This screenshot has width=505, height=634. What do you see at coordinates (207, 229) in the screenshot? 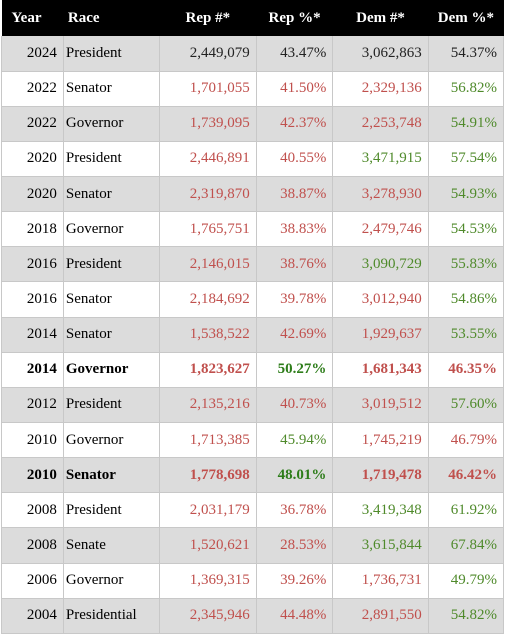
I see `cell-rep-number: 1,765,751` at bounding box center [207, 229].